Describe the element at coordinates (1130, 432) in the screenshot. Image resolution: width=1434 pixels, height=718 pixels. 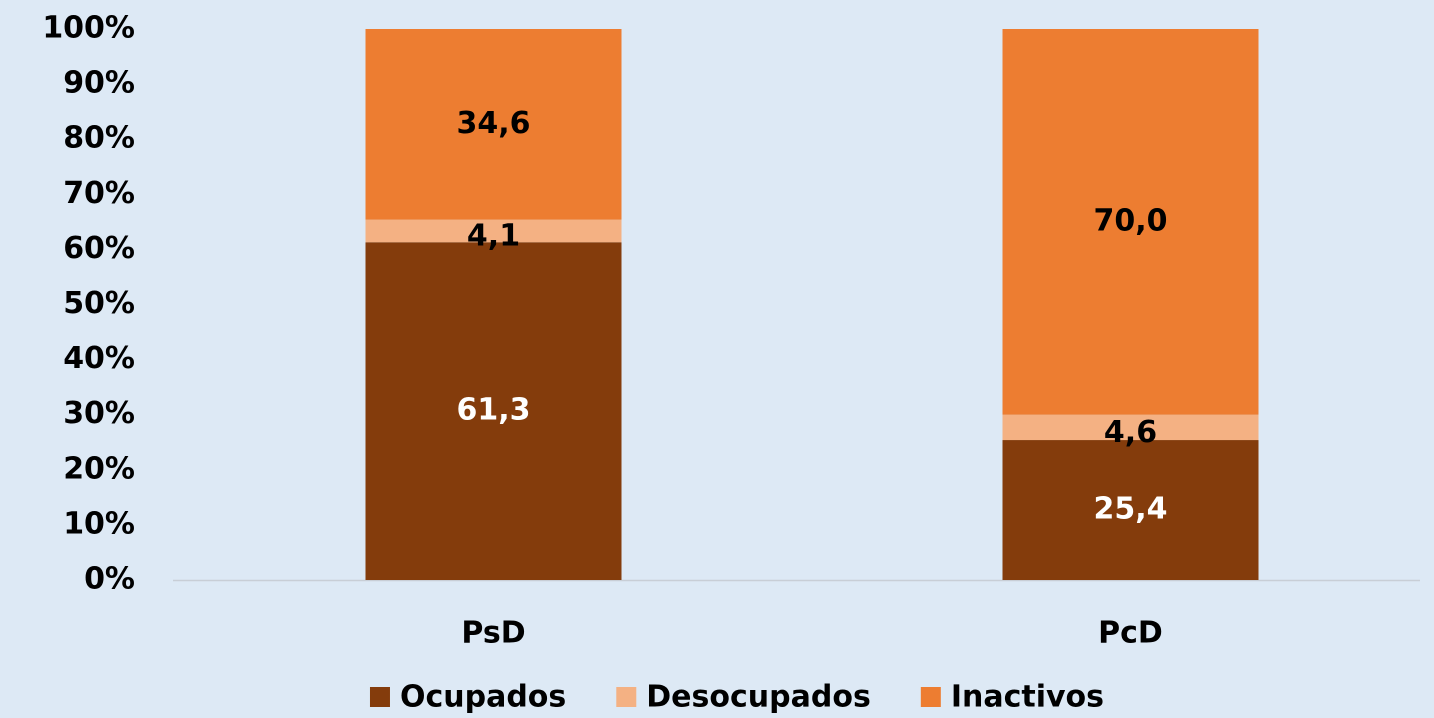
I see `data-label: 4,6` at that location.